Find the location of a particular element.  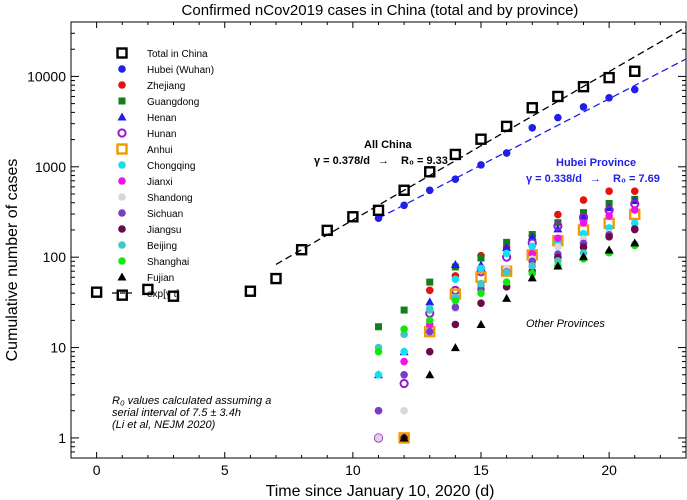

legend-label-total: Total in China is located at coordinates (177, 54).